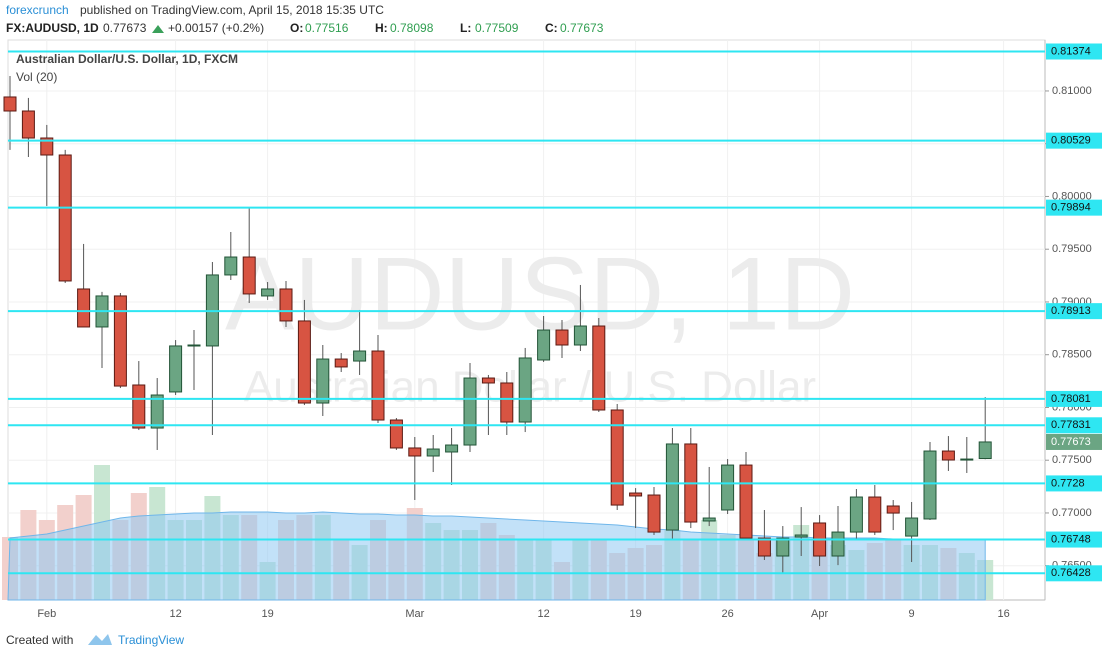 The height and width of the screenshot is (659, 1104). Describe the element at coordinates (412, 28) in the screenshot. I see `ohlc-value: 0.78098` at that location.